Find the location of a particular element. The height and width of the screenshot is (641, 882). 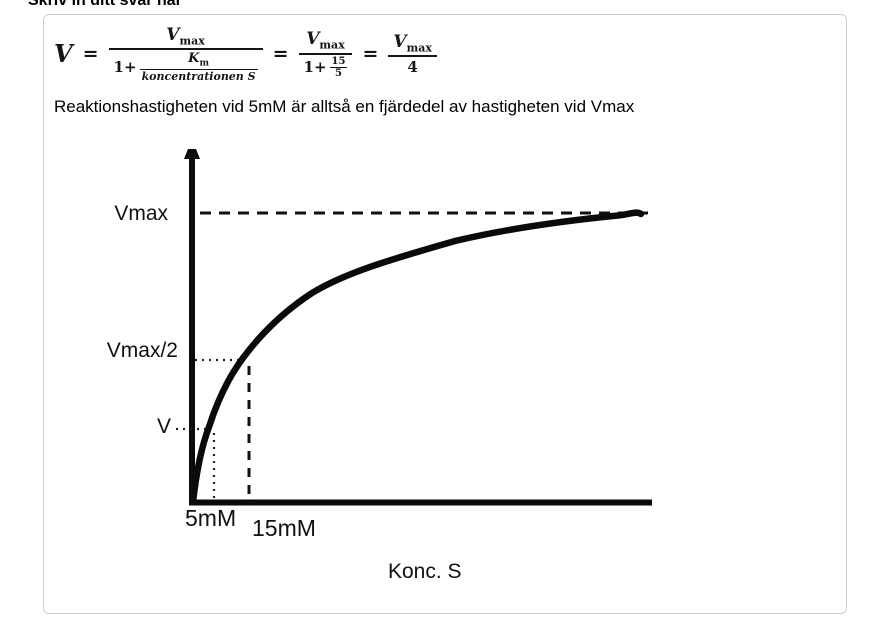

fraction-denominator: 1+ 15 5 is located at coordinates (325, 65).